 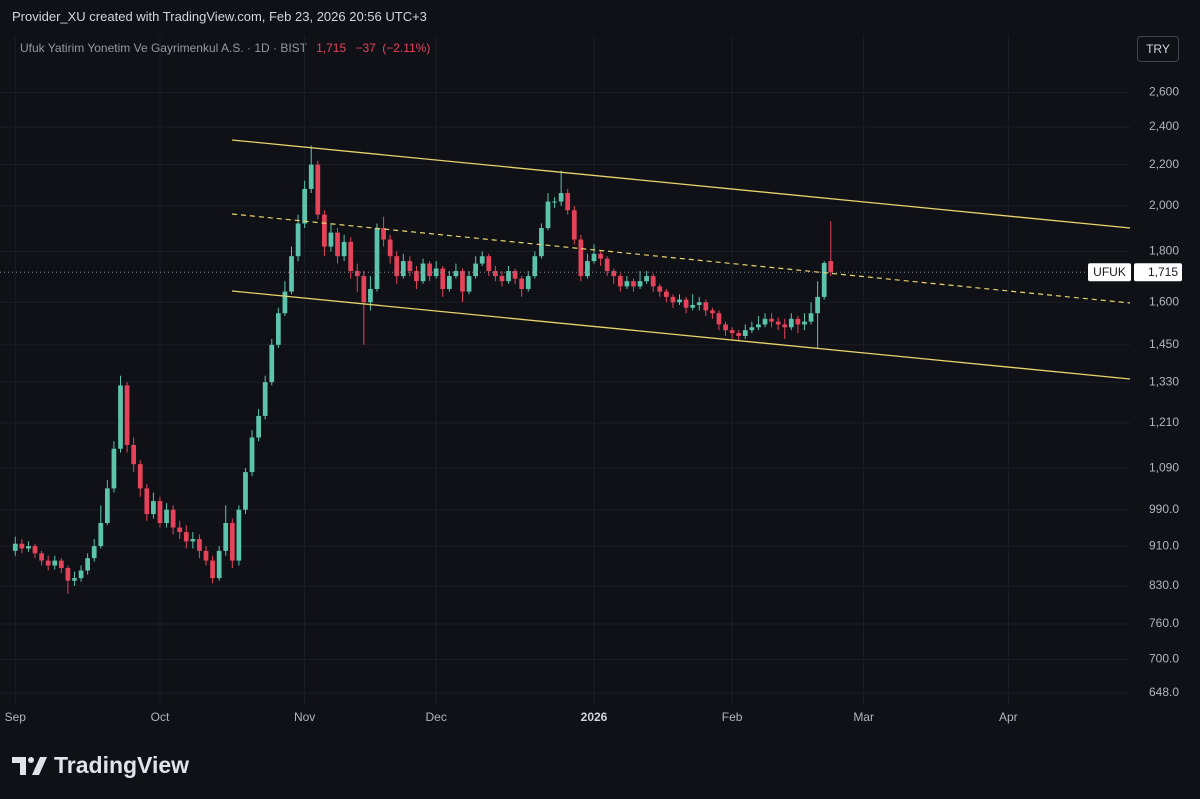 I want to click on currency-button: TRY, so click(x=1158, y=49).